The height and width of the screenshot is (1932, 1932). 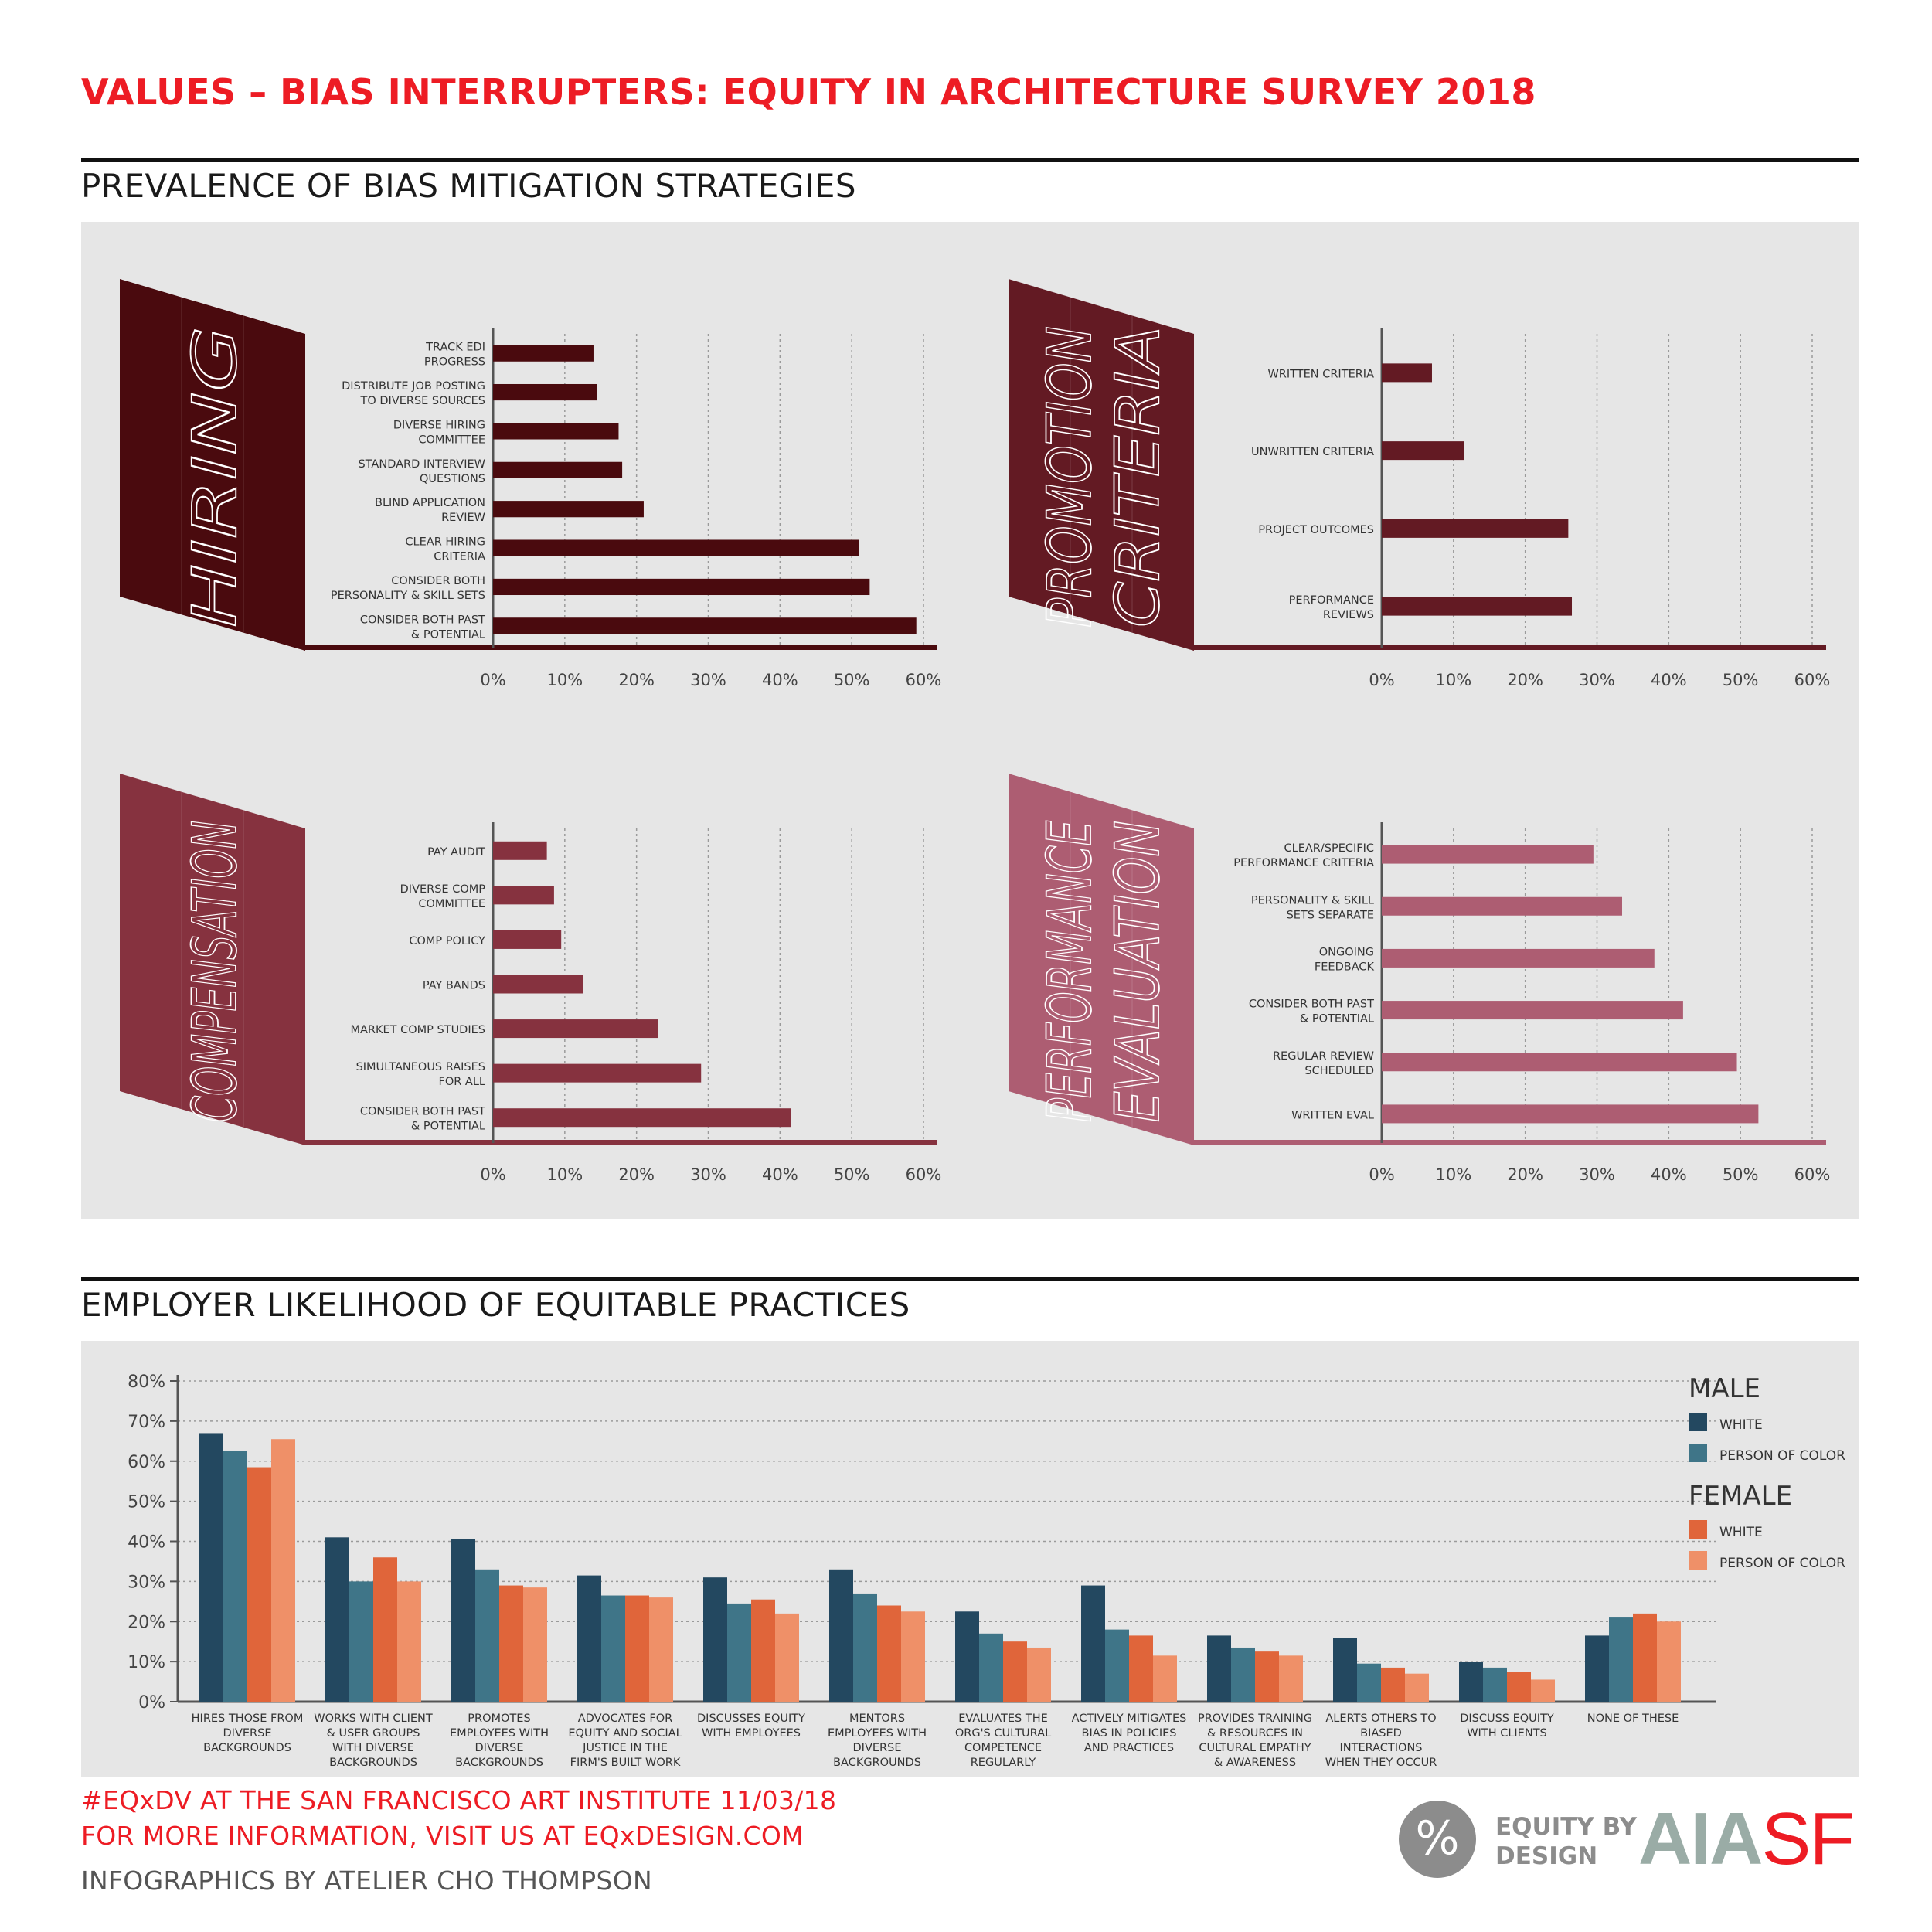 I want to click on y-tick-label: 30%, so click(x=146, y=1582).